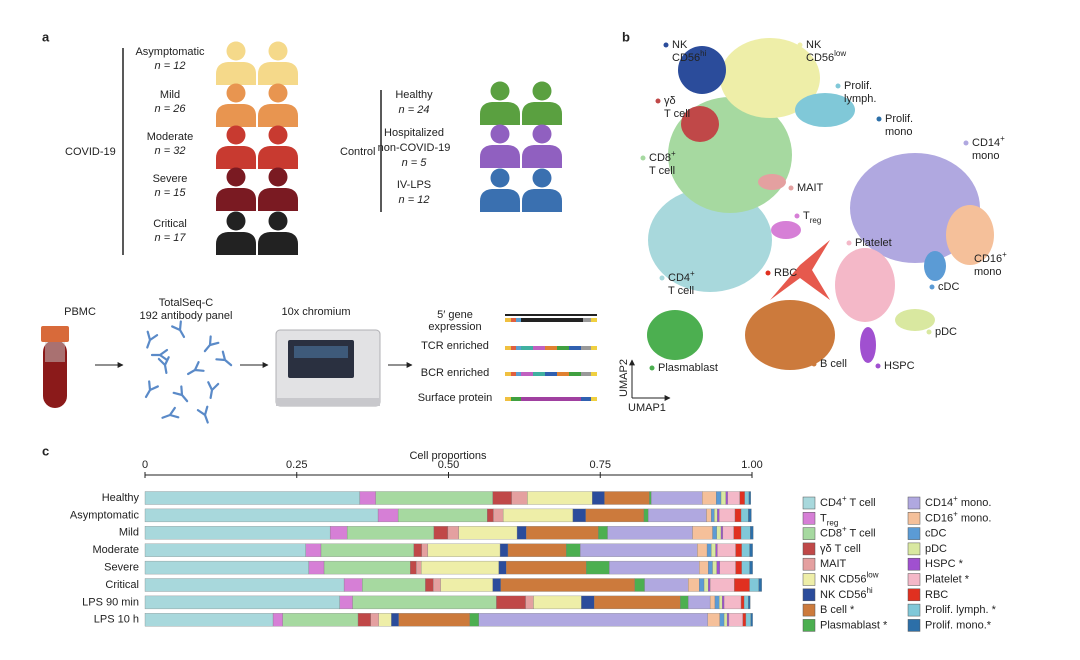 The image size is (1080, 660). What do you see at coordinates (939, 503) in the screenshot?
I see `legend-label-part: CD14` at bounding box center [939, 503].